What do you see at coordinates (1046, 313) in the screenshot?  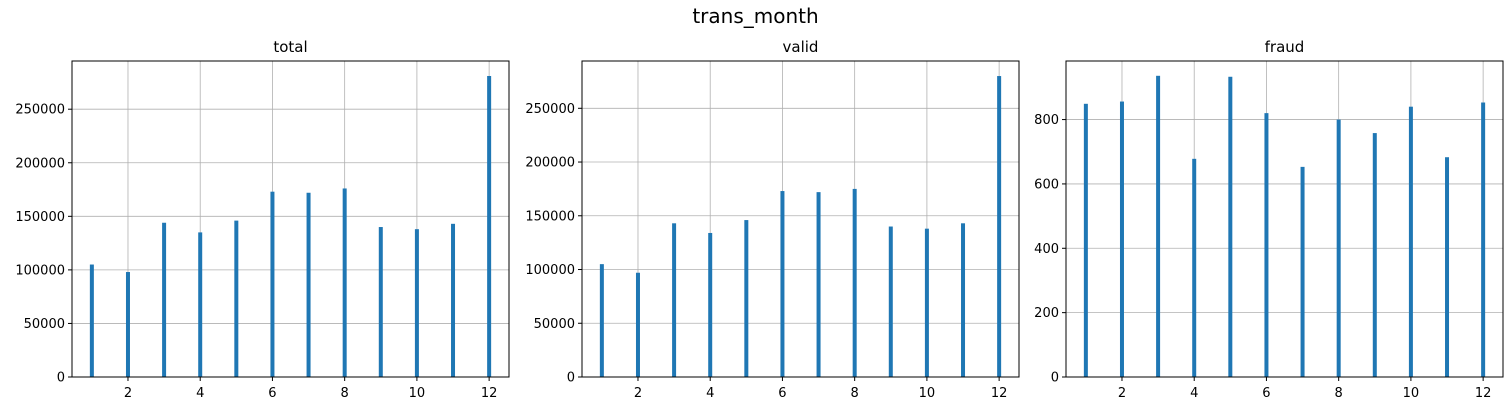 I see `y-tick-label: 200` at bounding box center [1046, 313].